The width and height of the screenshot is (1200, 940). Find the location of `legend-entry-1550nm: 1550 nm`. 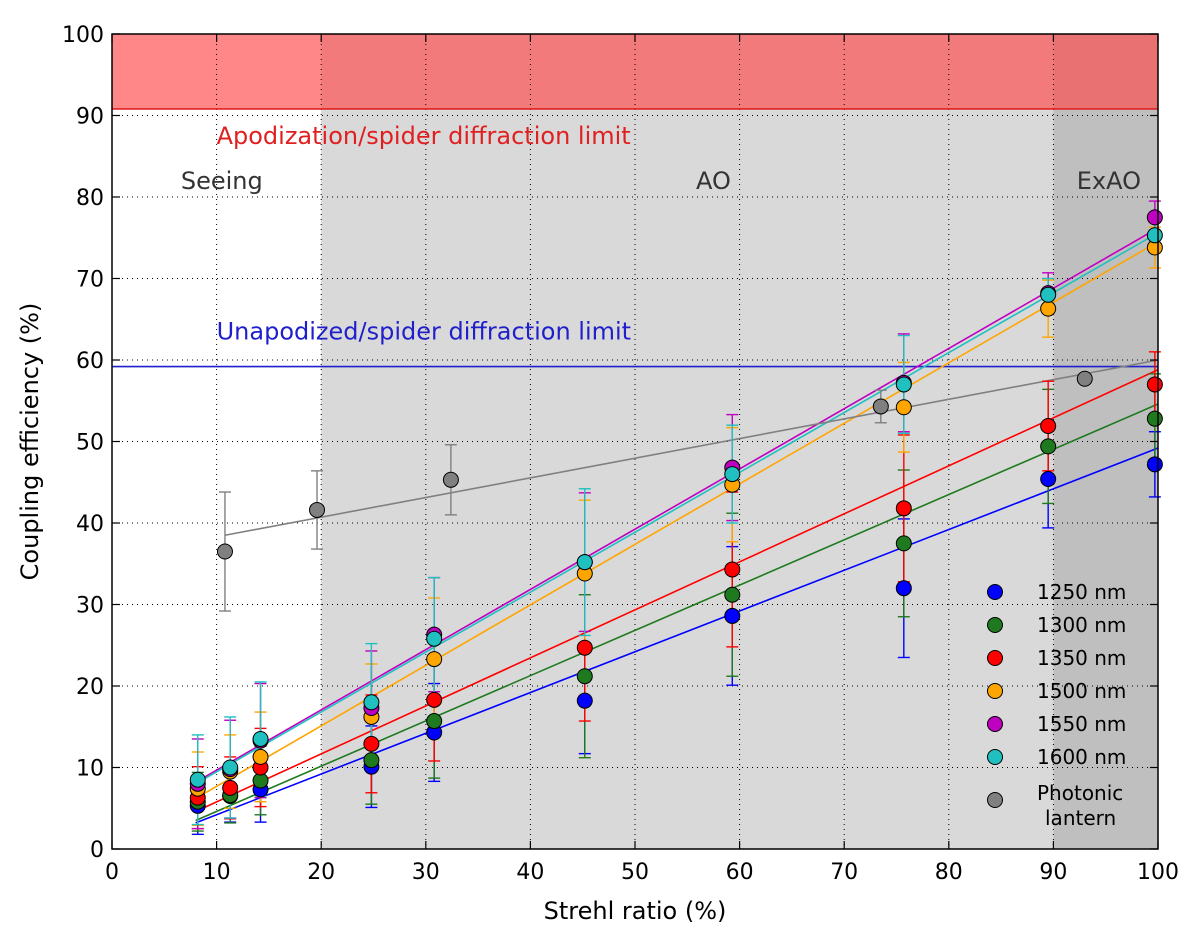

legend-entry-1550nm: 1550 nm is located at coordinates (1056, 724).